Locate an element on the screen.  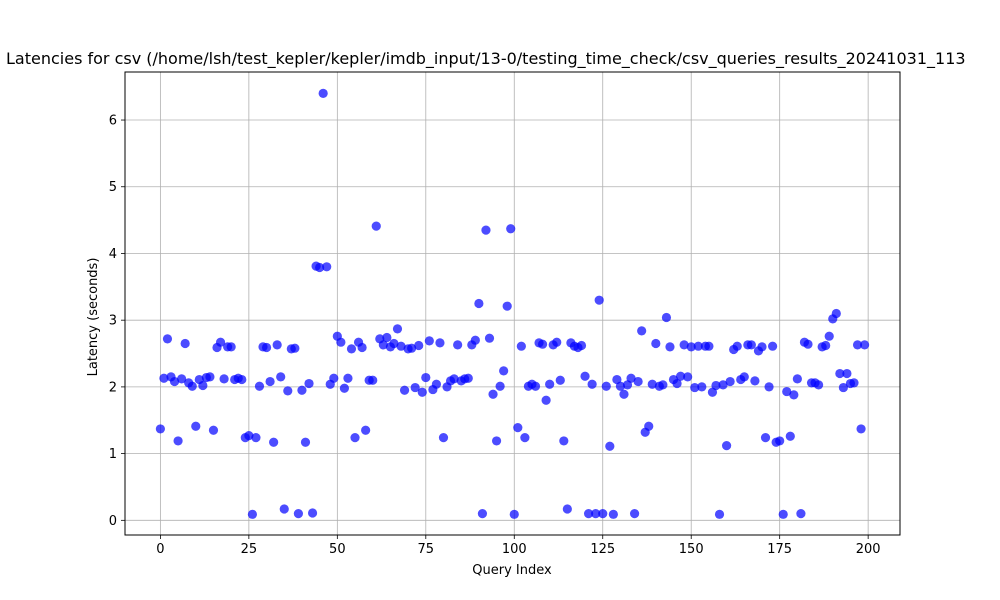
y-tick-label: 2 is located at coordinates (113, 387).